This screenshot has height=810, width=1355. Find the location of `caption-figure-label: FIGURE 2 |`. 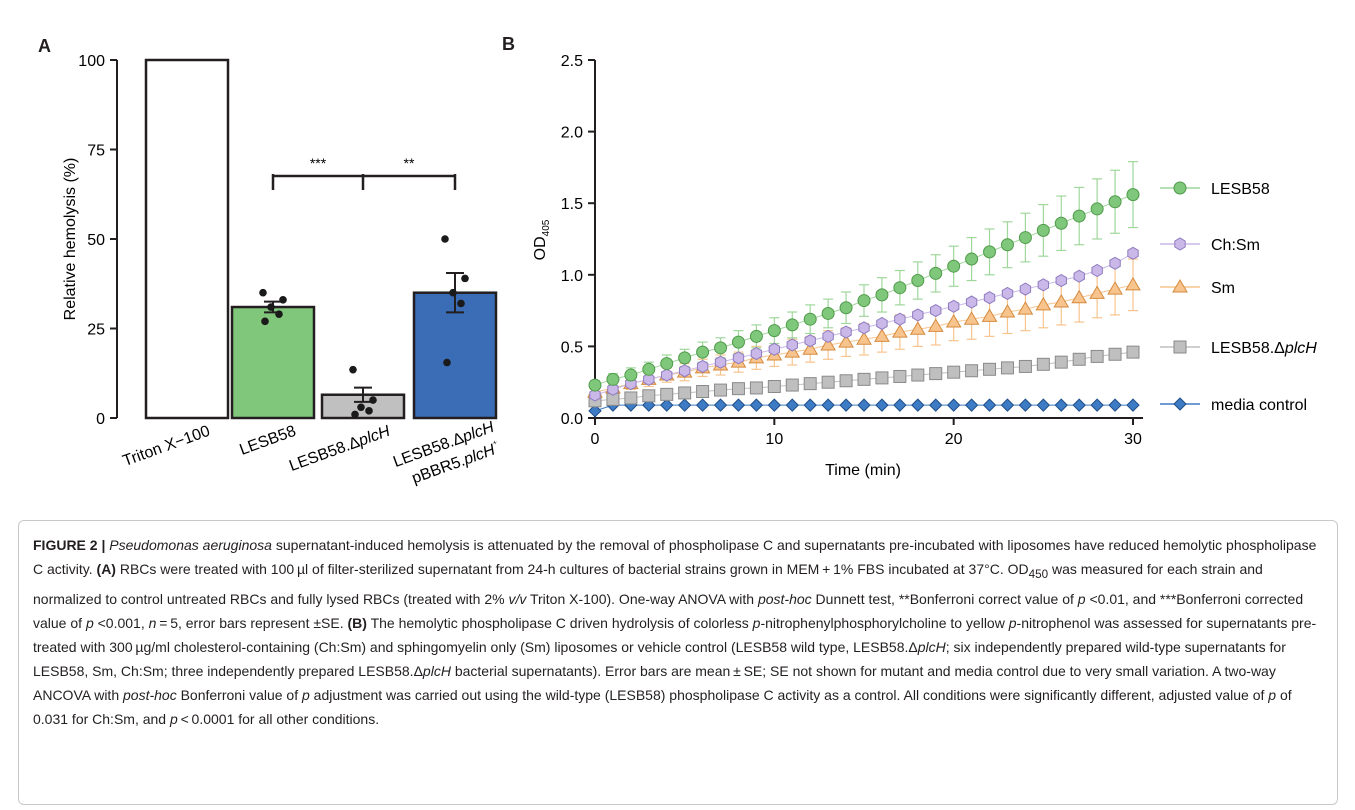

caption-figure-label: FIGURE 2 | is located at coordinates (71, 545).